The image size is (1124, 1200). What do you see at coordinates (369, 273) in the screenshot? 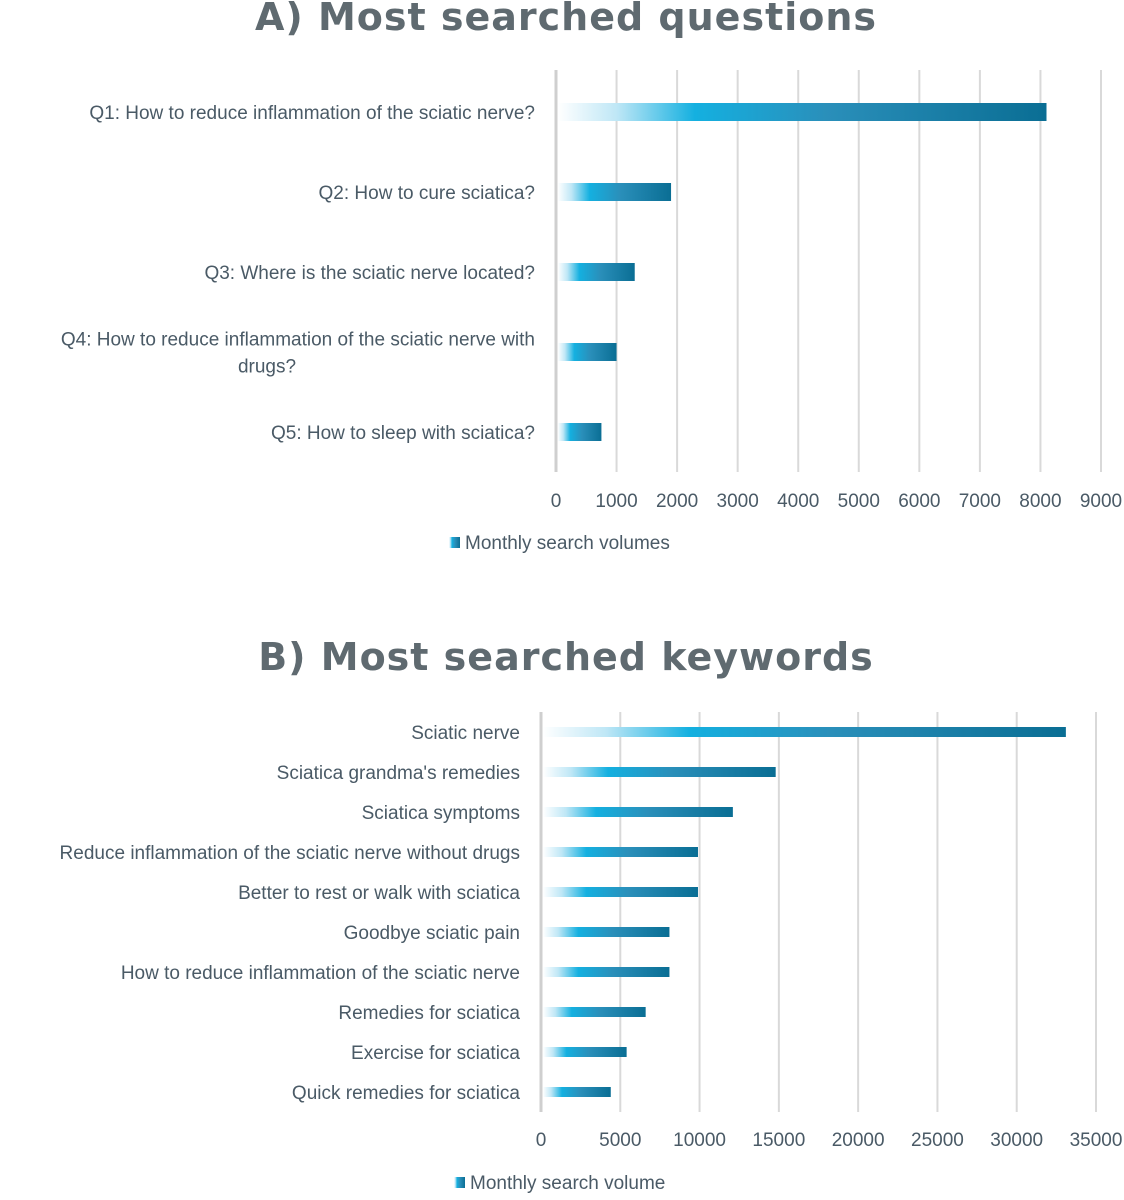
I see `category-label: Q3: Where is the sciatic nerve located?` at bounding box center [369, 273].